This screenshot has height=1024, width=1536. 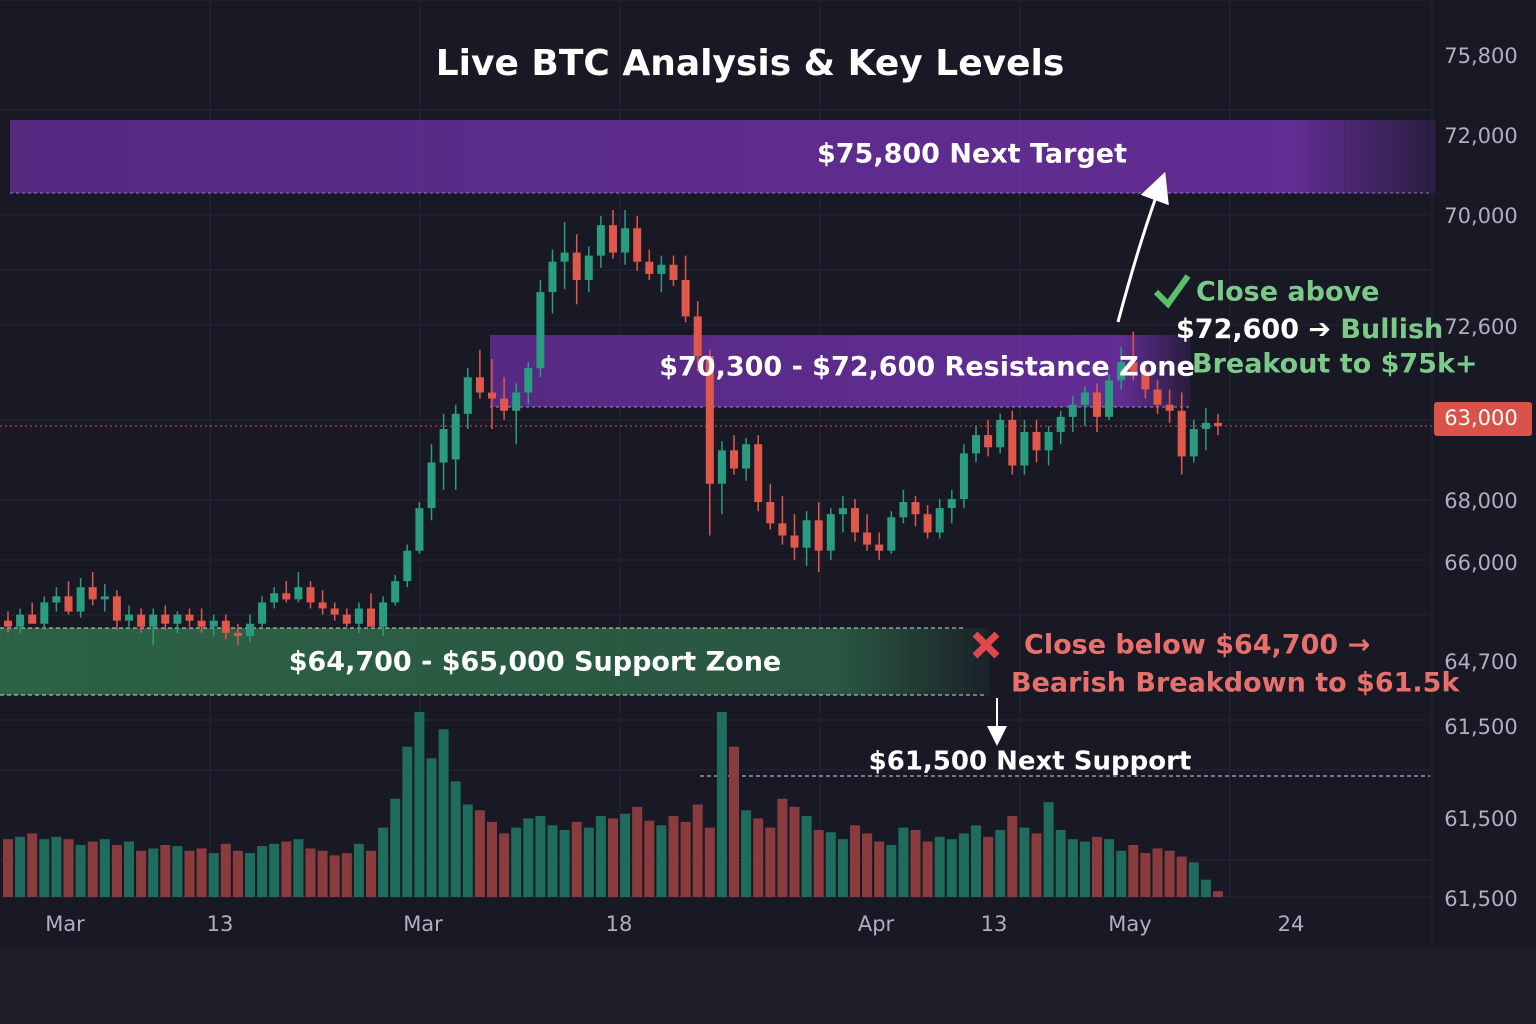 What do you see at coordinates (994, 924) in the screenshot?
I see `x-tick-label: 13` at bounding box center [994, 924].